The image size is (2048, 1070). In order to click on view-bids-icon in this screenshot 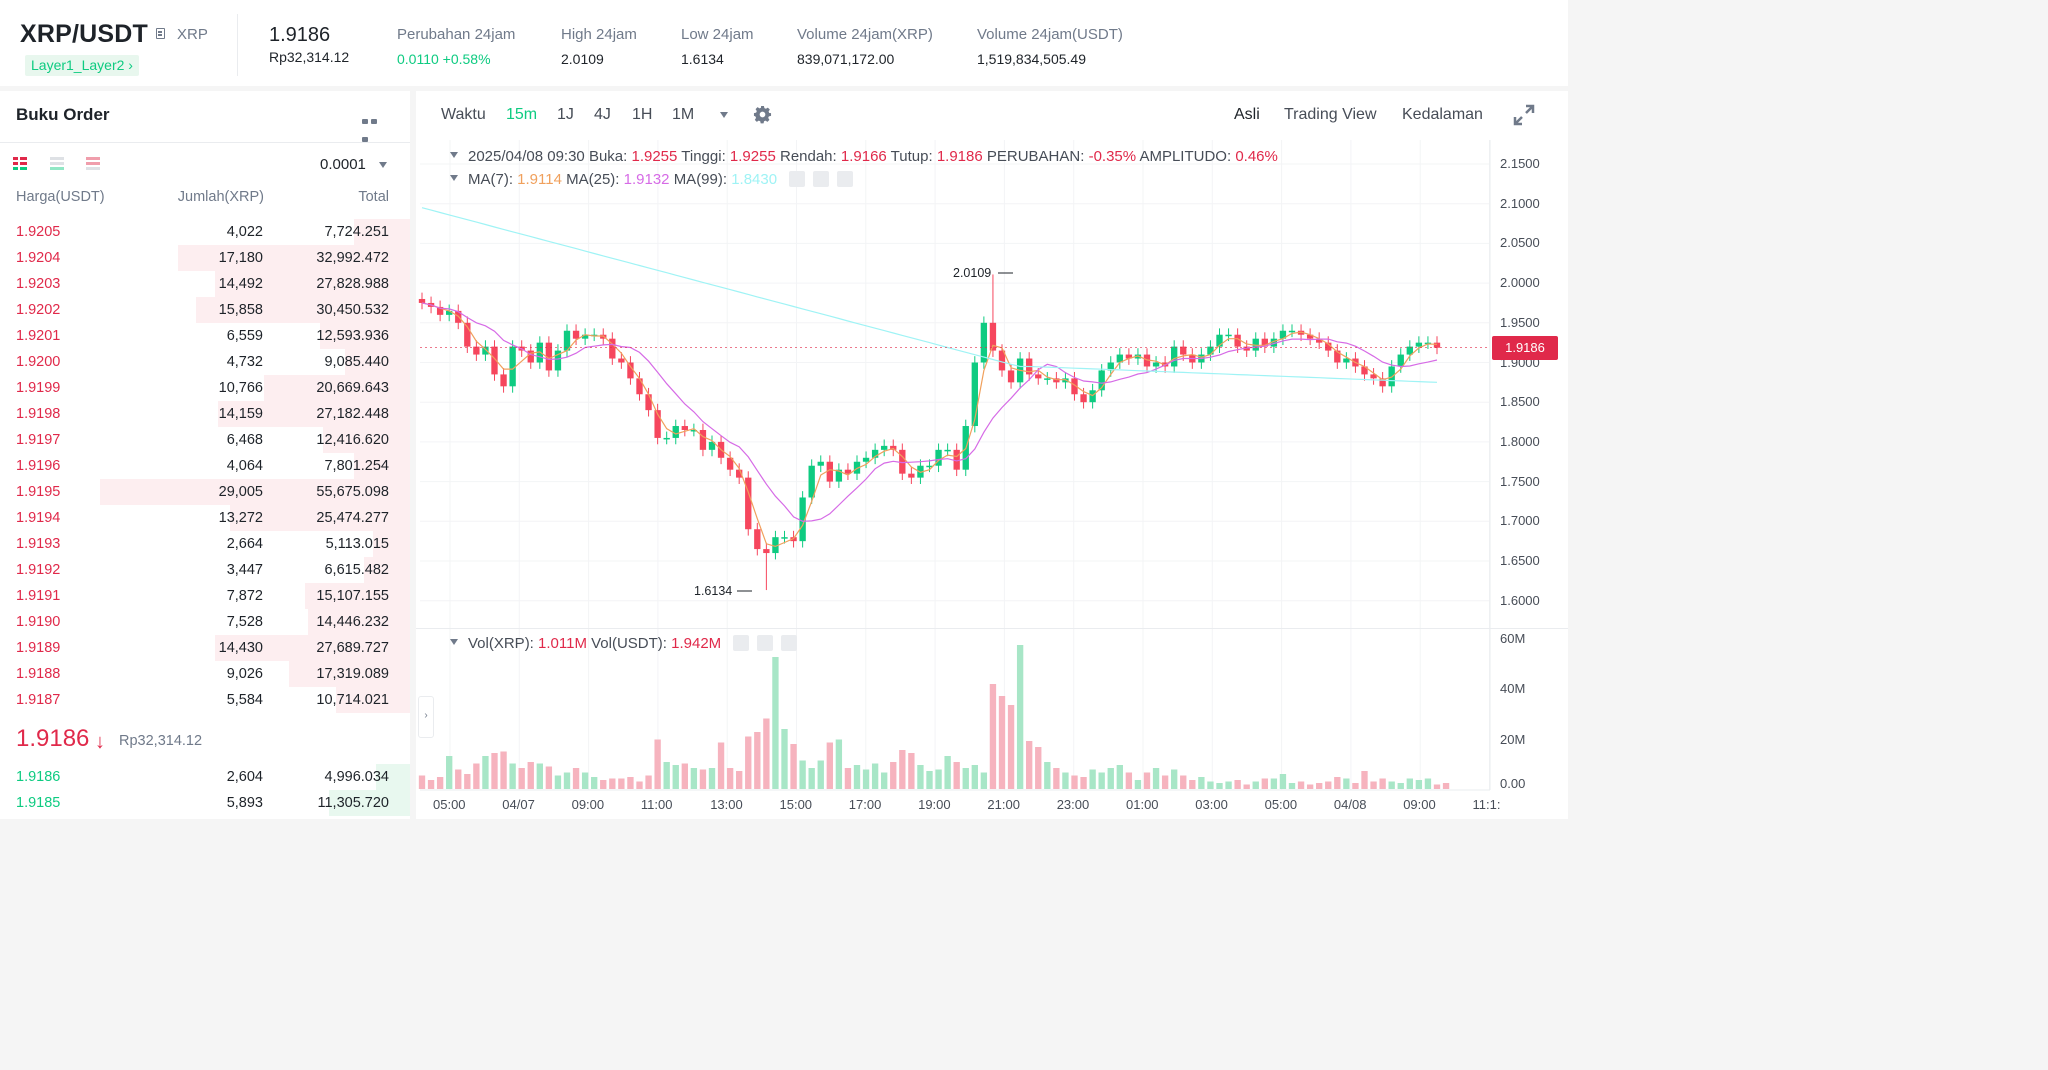, I will do `click(57, 164)`.